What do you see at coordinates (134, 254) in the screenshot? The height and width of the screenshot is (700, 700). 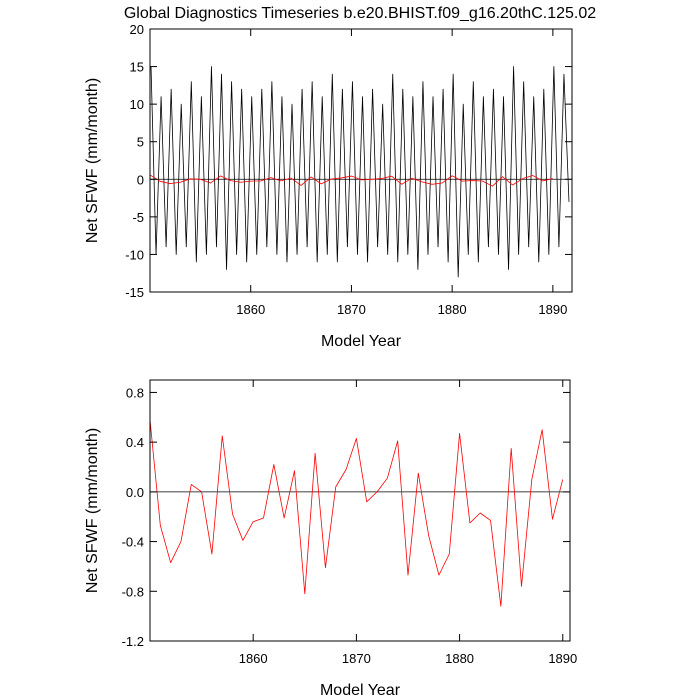 I see `y-tick-label: -10` at bounding box center [134, 254].